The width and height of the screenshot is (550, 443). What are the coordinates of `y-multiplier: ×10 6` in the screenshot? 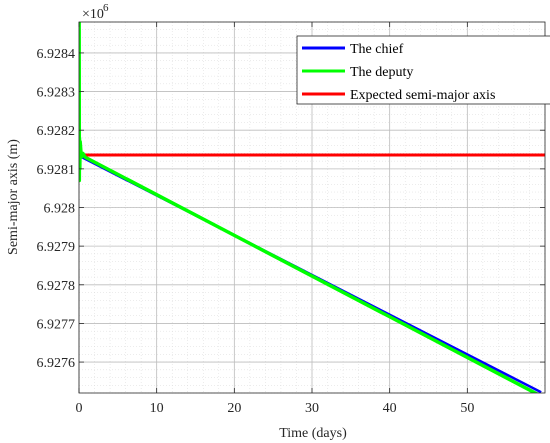 It's located at (95, 12).